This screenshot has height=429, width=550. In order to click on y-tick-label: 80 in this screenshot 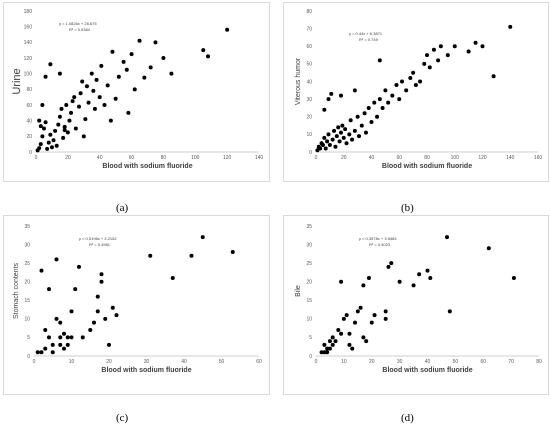, I will do `click(309, 12)`.